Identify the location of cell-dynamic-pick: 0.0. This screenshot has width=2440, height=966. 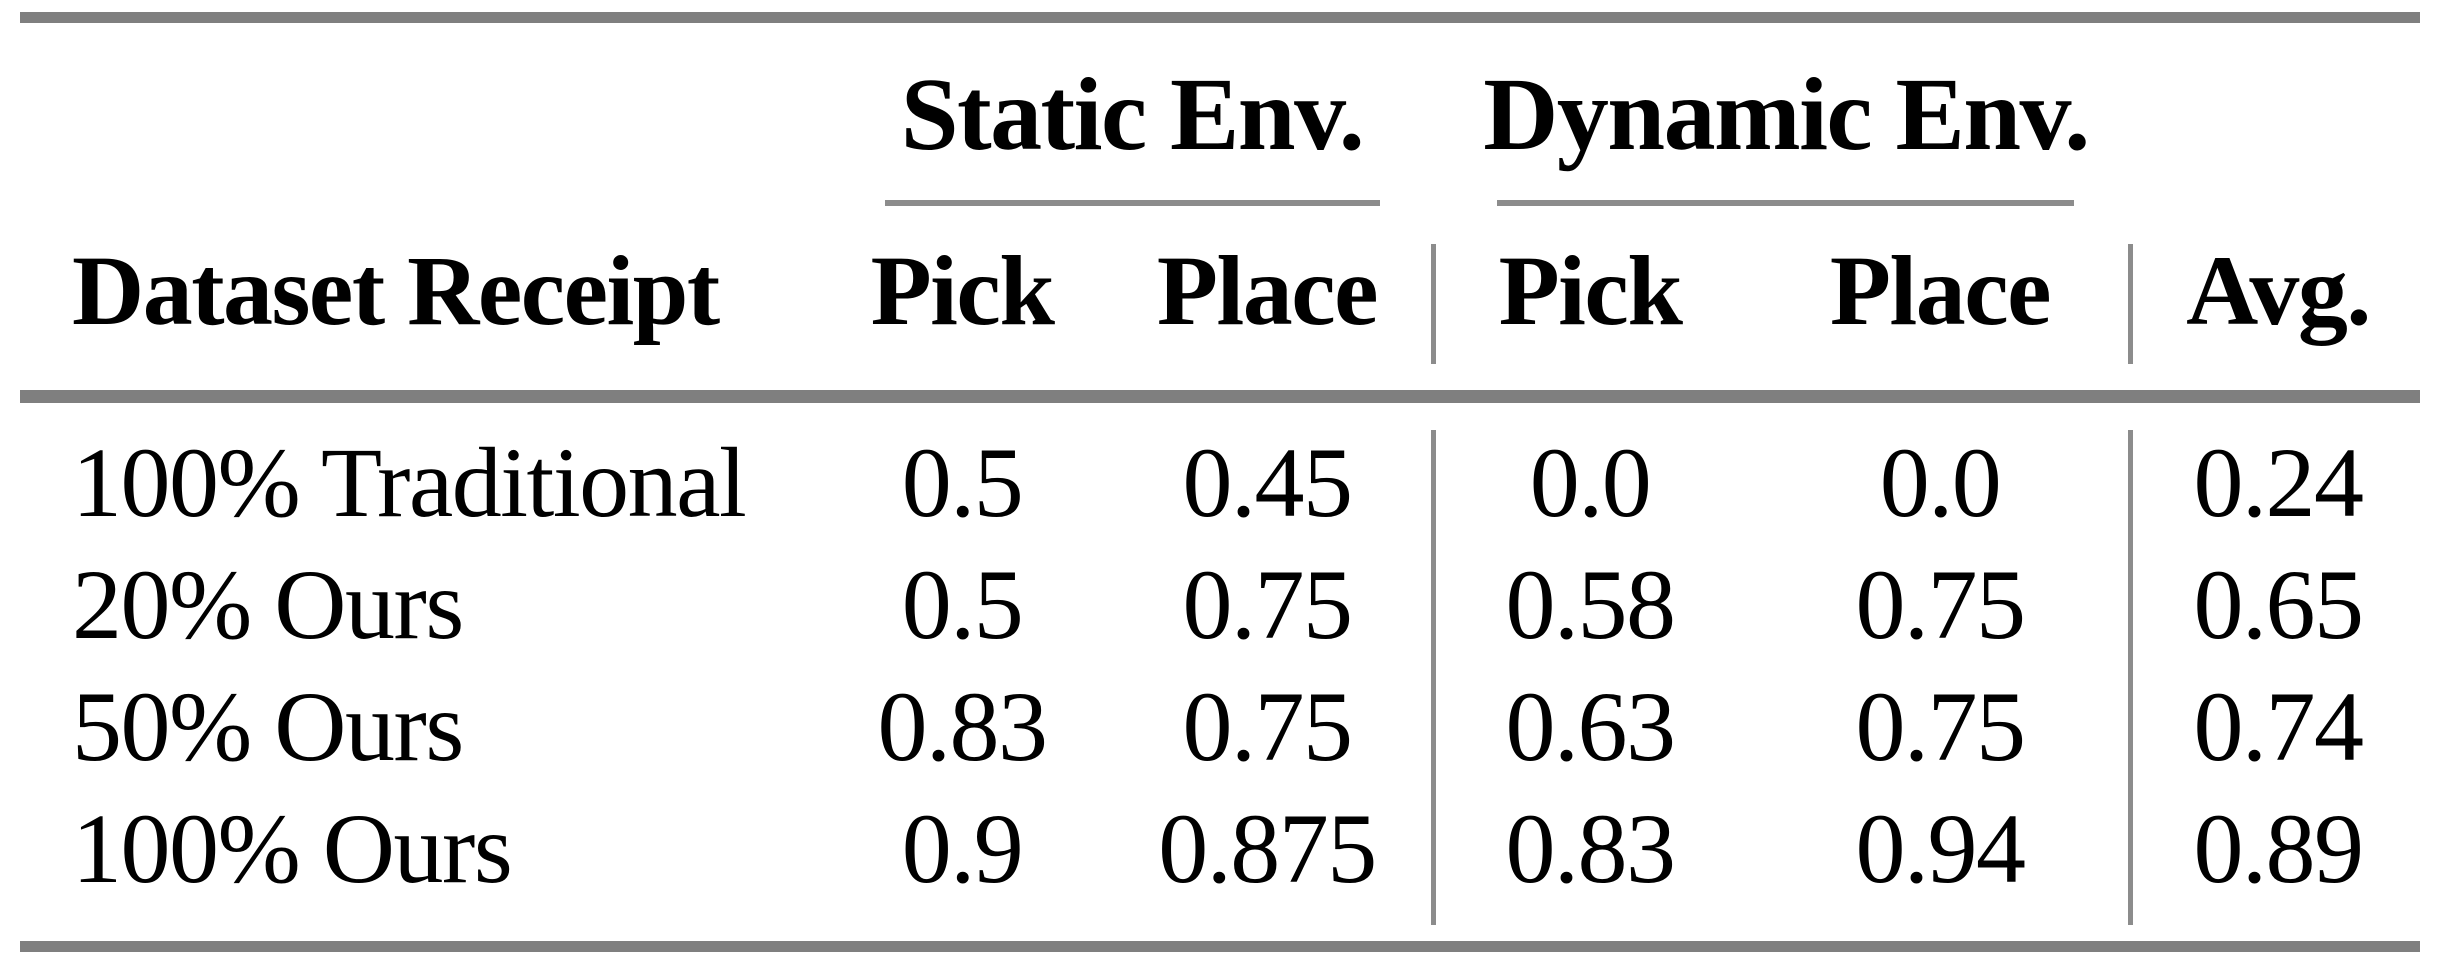
(1590, 482).